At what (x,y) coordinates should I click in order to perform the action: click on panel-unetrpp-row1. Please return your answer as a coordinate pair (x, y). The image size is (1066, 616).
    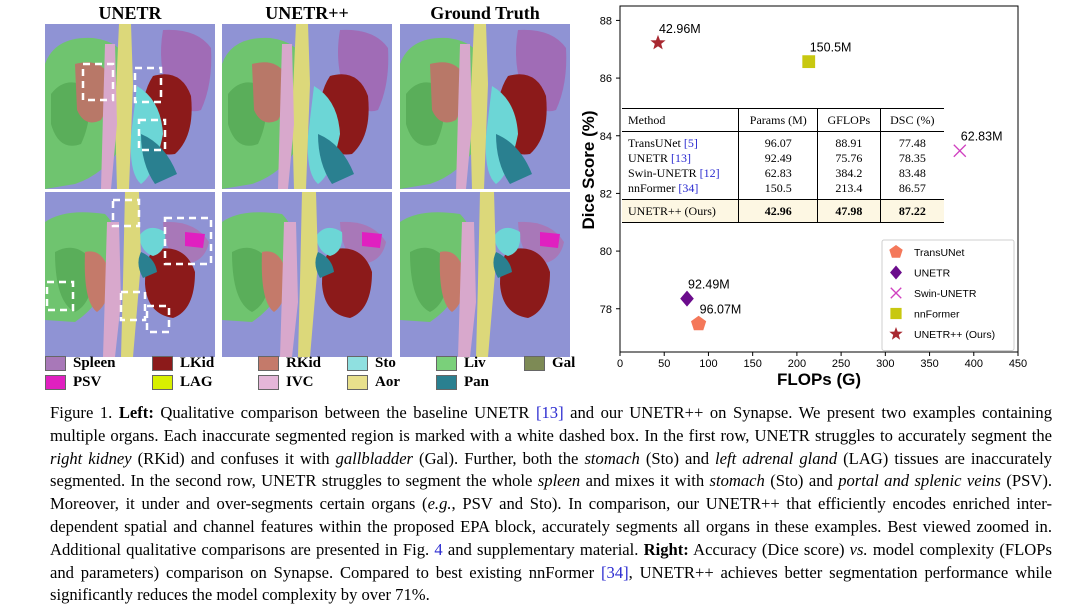
    Looking at the image, I should click on (307, 106).